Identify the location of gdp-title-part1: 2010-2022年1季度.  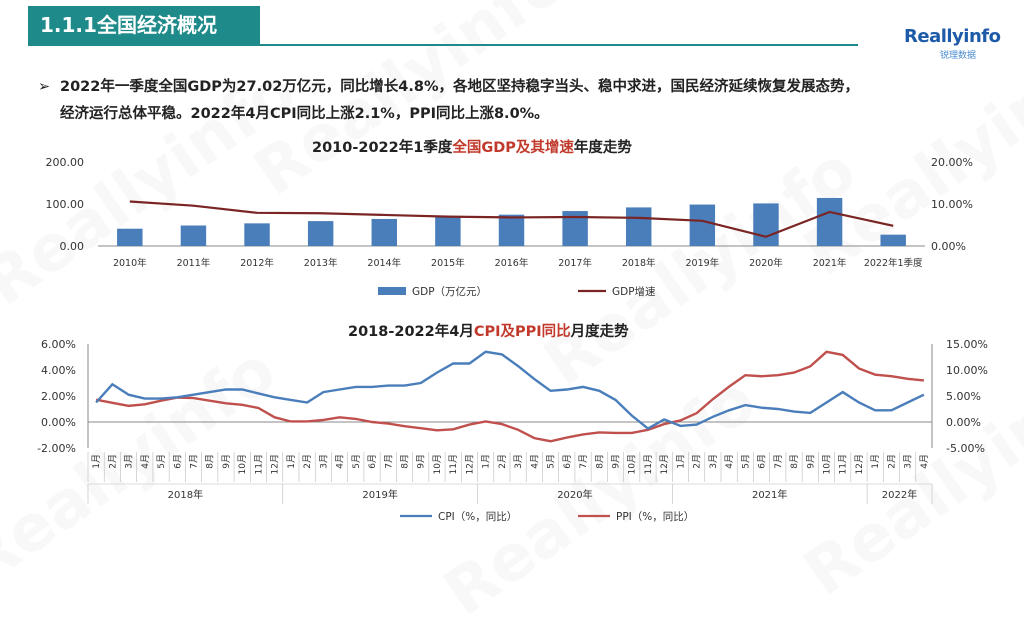
(382, 148).